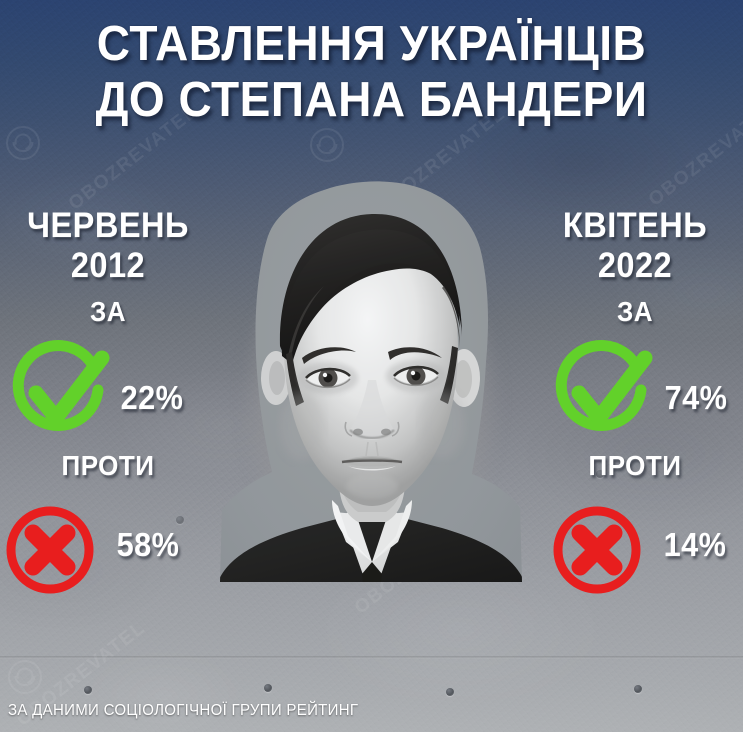 Image resolution: width=743 pixels, height=732 pixels. Describe the element at coordinates (108, 225) in the screenshot. I see `left-month-label: ЧЕРВЕНЬ` at that location.